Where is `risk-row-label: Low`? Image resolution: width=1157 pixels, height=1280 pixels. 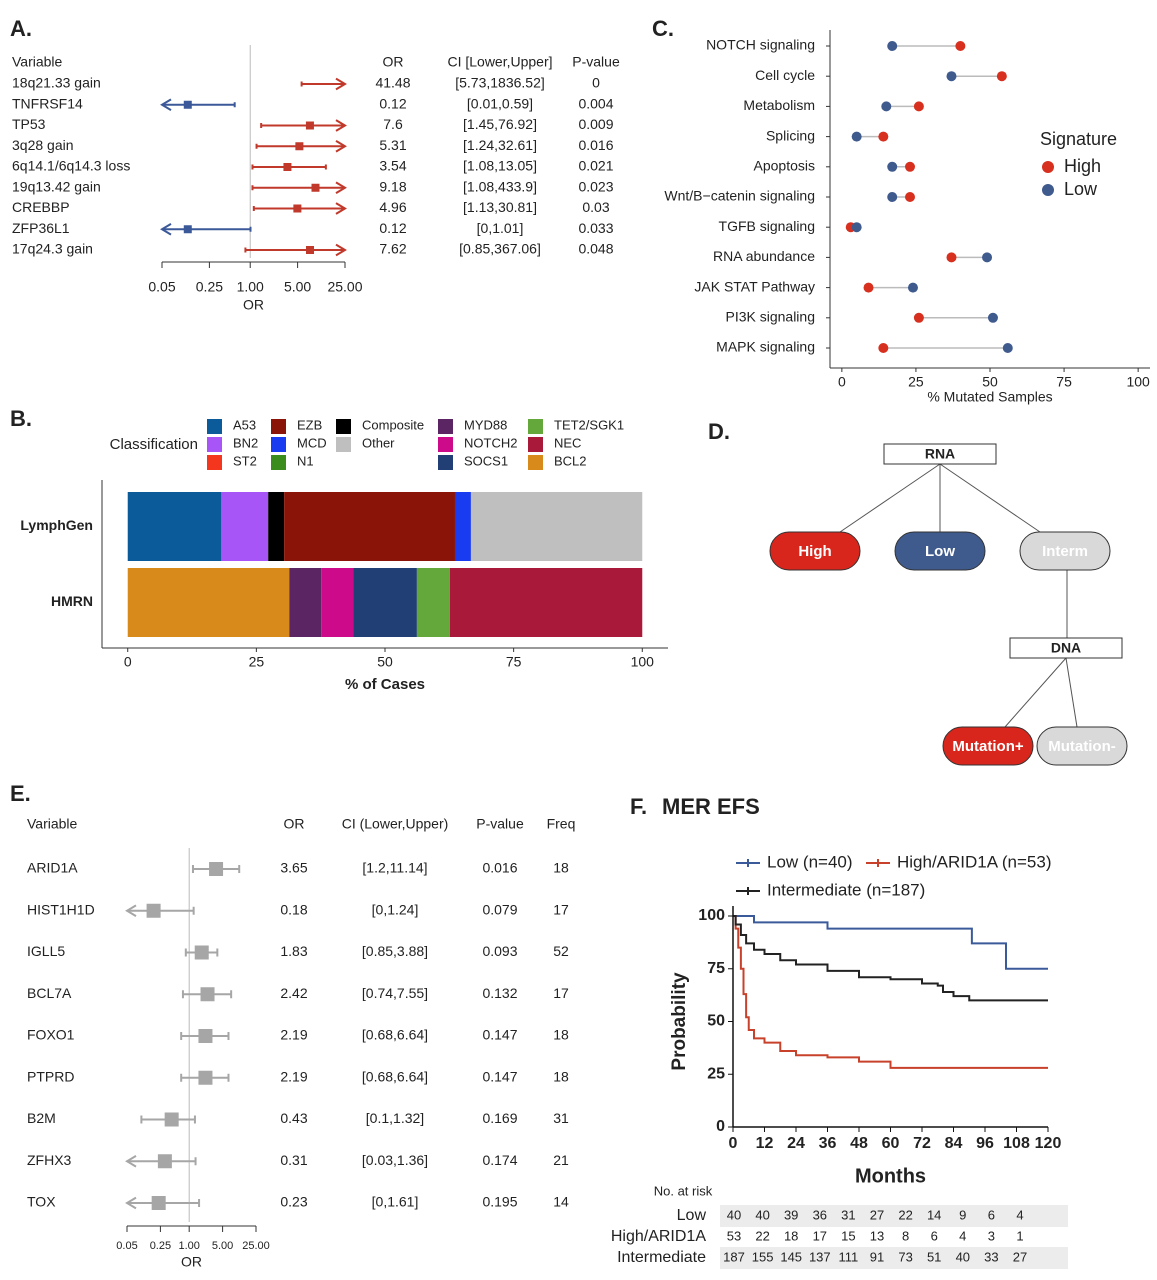
risk-row-label: Low is located at coordinates (692, 1215).